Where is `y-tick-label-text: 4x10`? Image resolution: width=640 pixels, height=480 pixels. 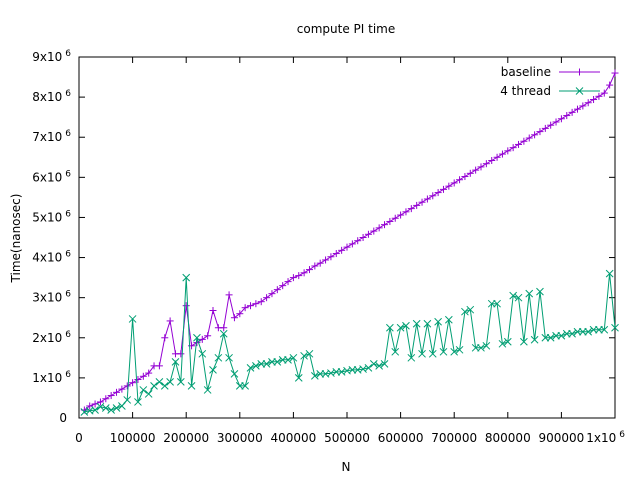 y-tick-label-text: 4x10 is located at coordinates (47, 258).